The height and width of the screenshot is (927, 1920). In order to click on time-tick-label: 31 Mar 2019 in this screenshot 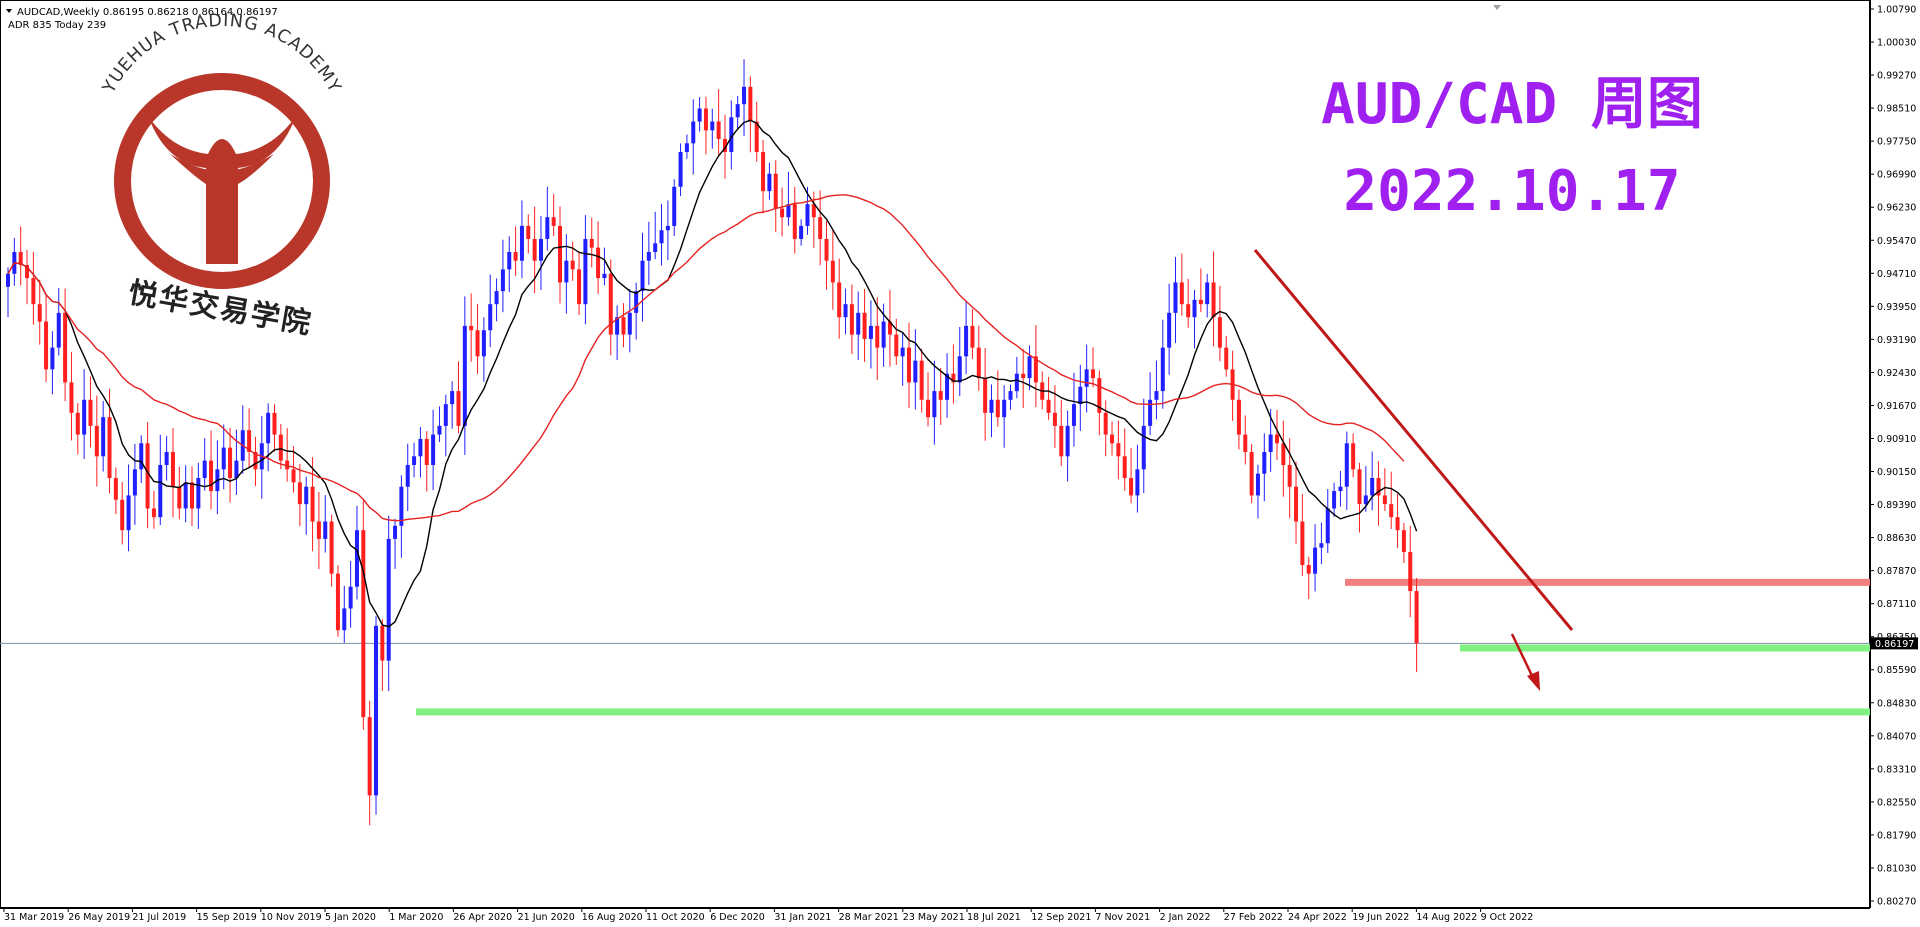, I will do `click(34, 917)`.